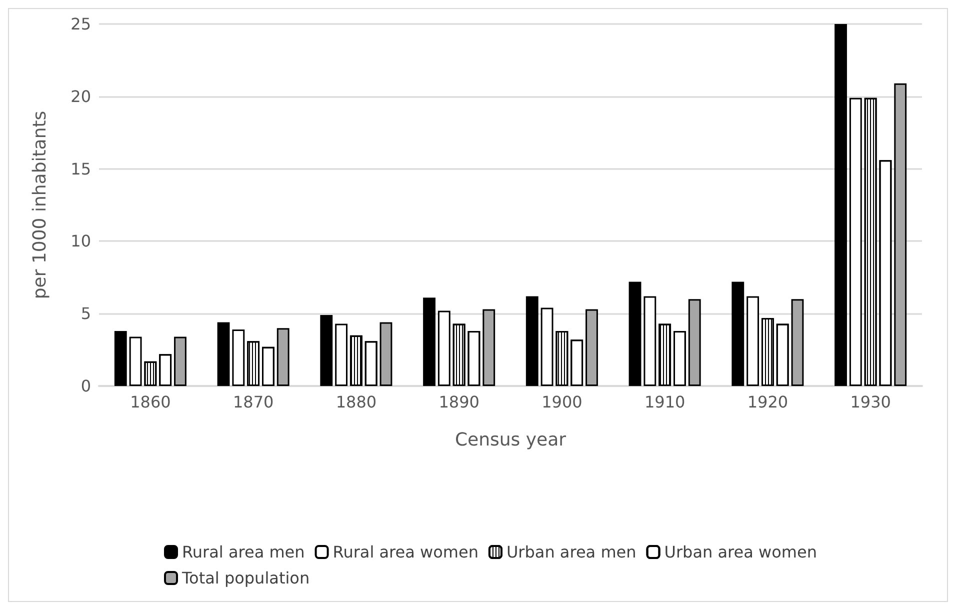 This screenshot has height=612, width=958. I want to click on x-tick-label: 1890, so click(459, 402).